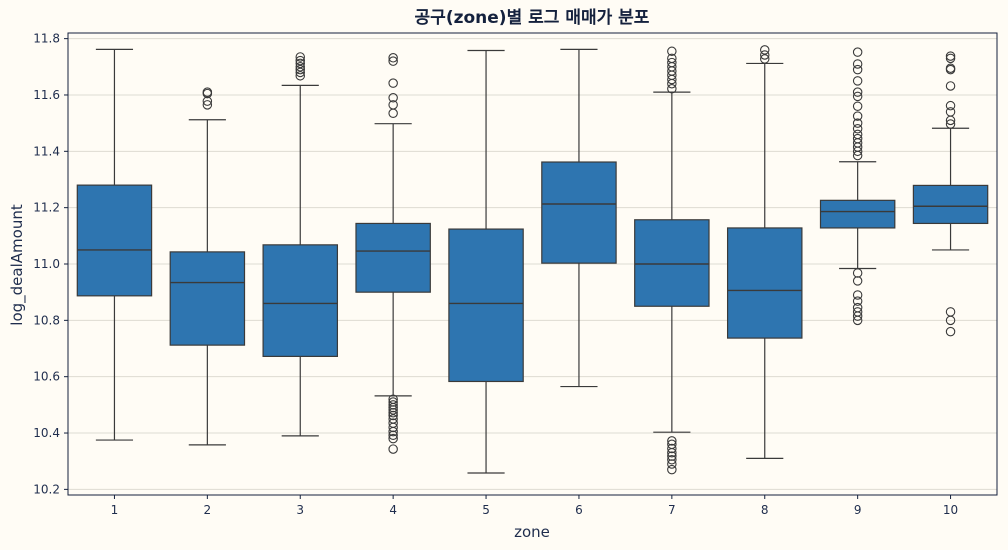 This screenshot has width=1008, height=550. I want to click on x-tick-label: 5, so click(486, 510).